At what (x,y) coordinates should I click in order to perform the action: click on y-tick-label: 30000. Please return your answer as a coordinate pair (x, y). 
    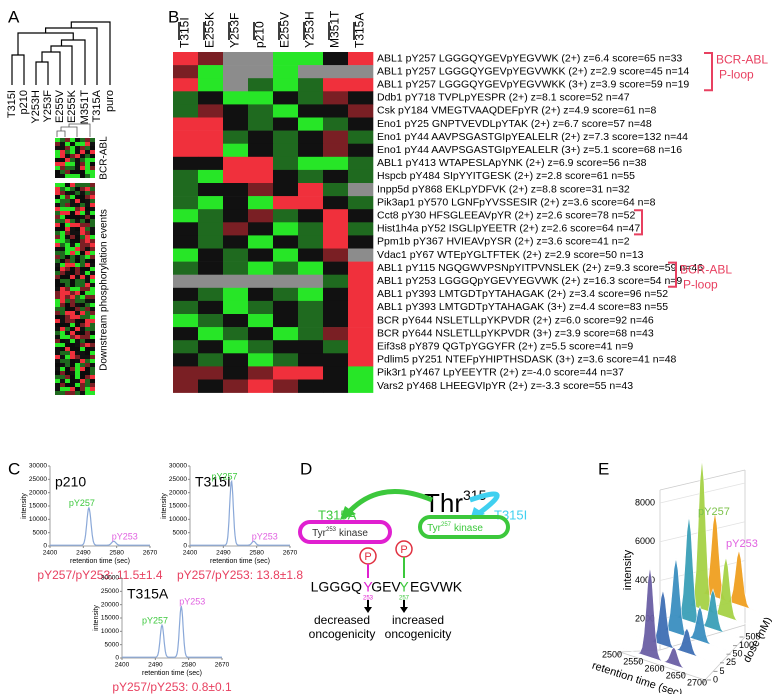
    Looking at the image, I should click on (38, 466).